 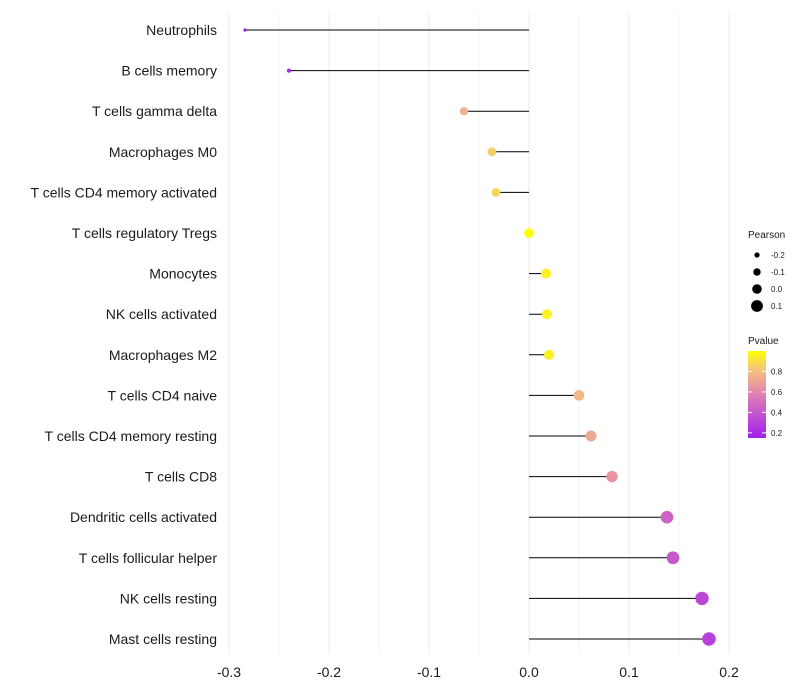 I want to click on category-label: T cells CD4 memory activated, so click(x=124, y=192).